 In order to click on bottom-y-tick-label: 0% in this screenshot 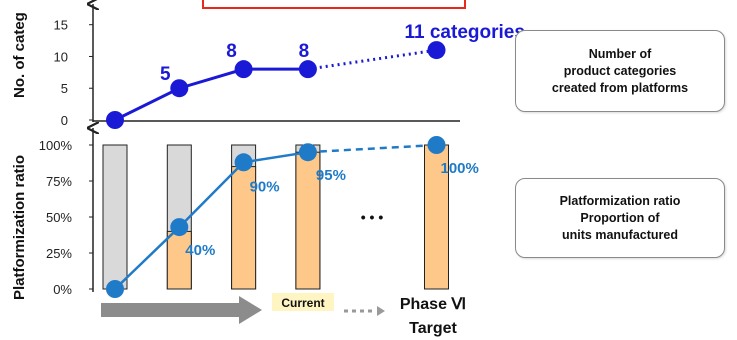, I will do `click(62, 289)`.